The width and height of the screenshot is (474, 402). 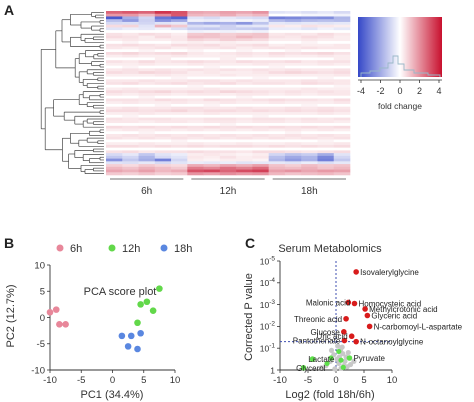 What do you see at coordinates (312, 359) in the screenshot?
I see `volcano-point` at bounding box center [312, 359].